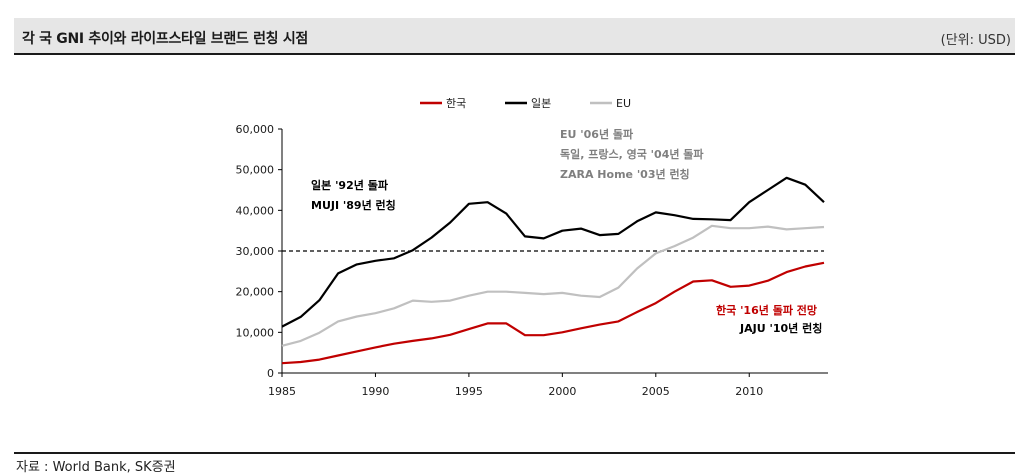 This screenshot has width=1024, height=475. I want to click on legend-label: EU, so click(623, 103).